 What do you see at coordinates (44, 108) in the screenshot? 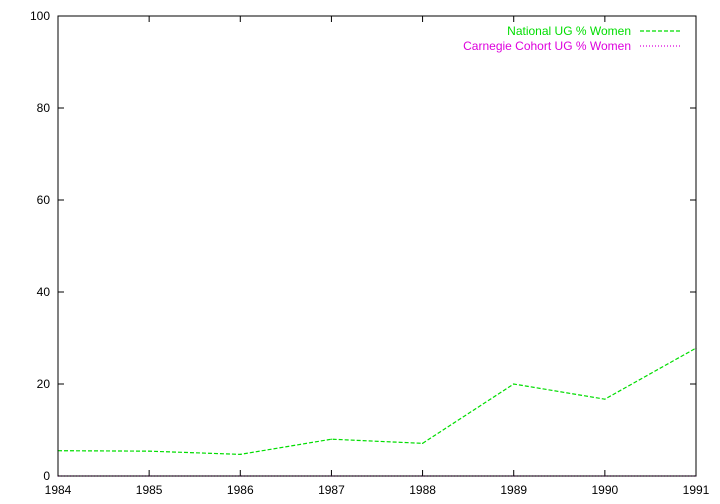
I see `y-tick-label: 80` at bounding box center [44, 108].